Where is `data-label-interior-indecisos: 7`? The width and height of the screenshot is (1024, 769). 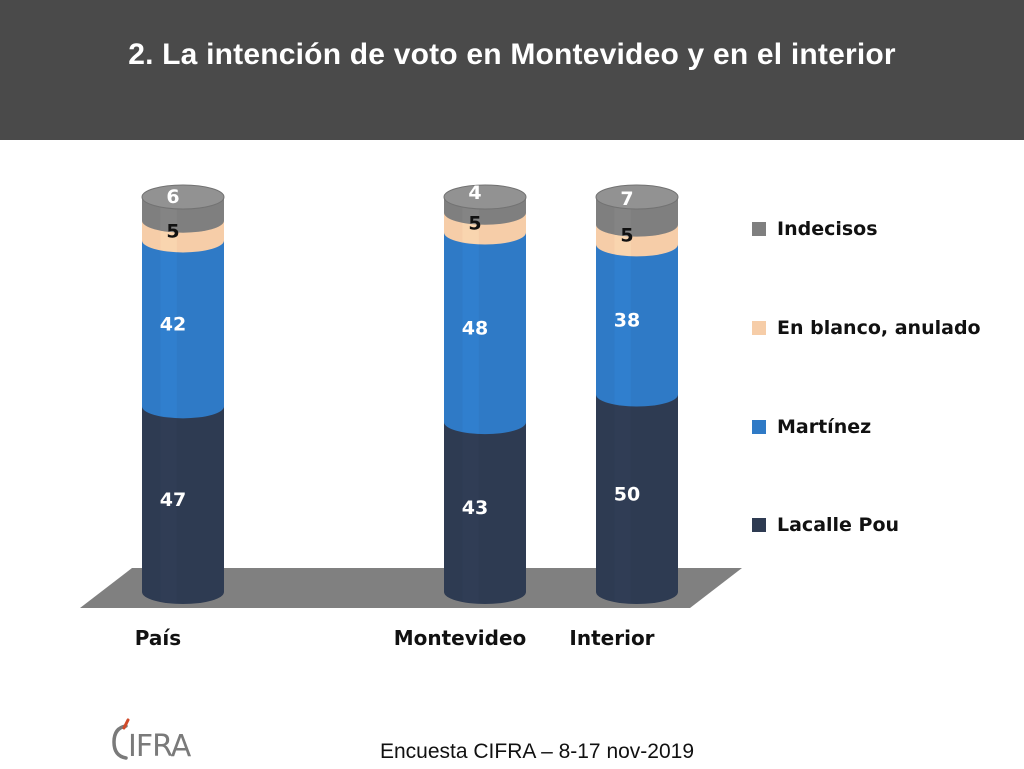
data-label-interior-indecisos: 7 is located at coordinates (626, 199).